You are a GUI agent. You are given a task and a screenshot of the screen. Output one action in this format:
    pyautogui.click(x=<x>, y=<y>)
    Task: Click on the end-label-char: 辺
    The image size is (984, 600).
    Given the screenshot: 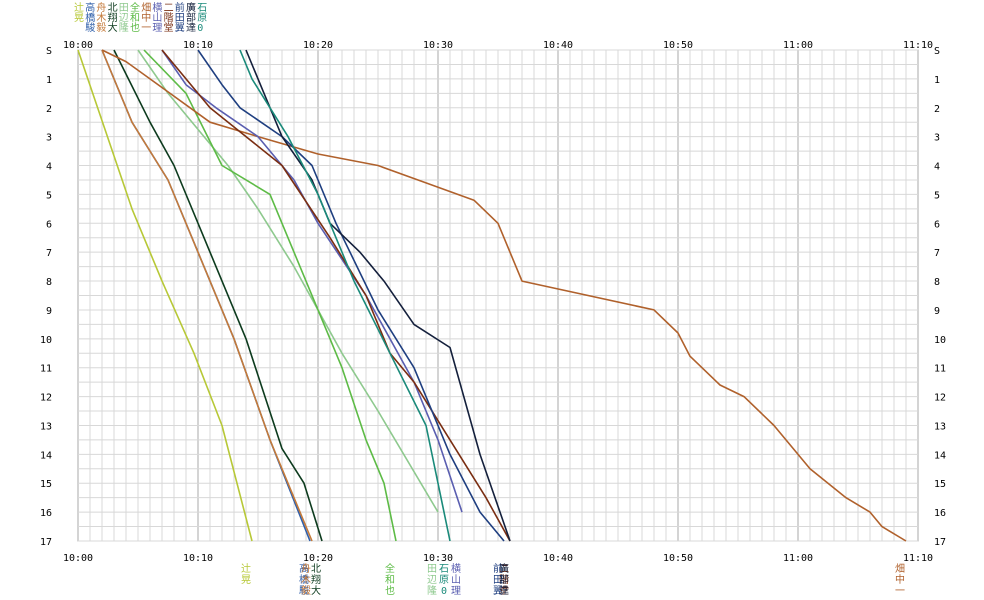 What is the action you would take?
    pyautogui.click(x=432, y=580)
    